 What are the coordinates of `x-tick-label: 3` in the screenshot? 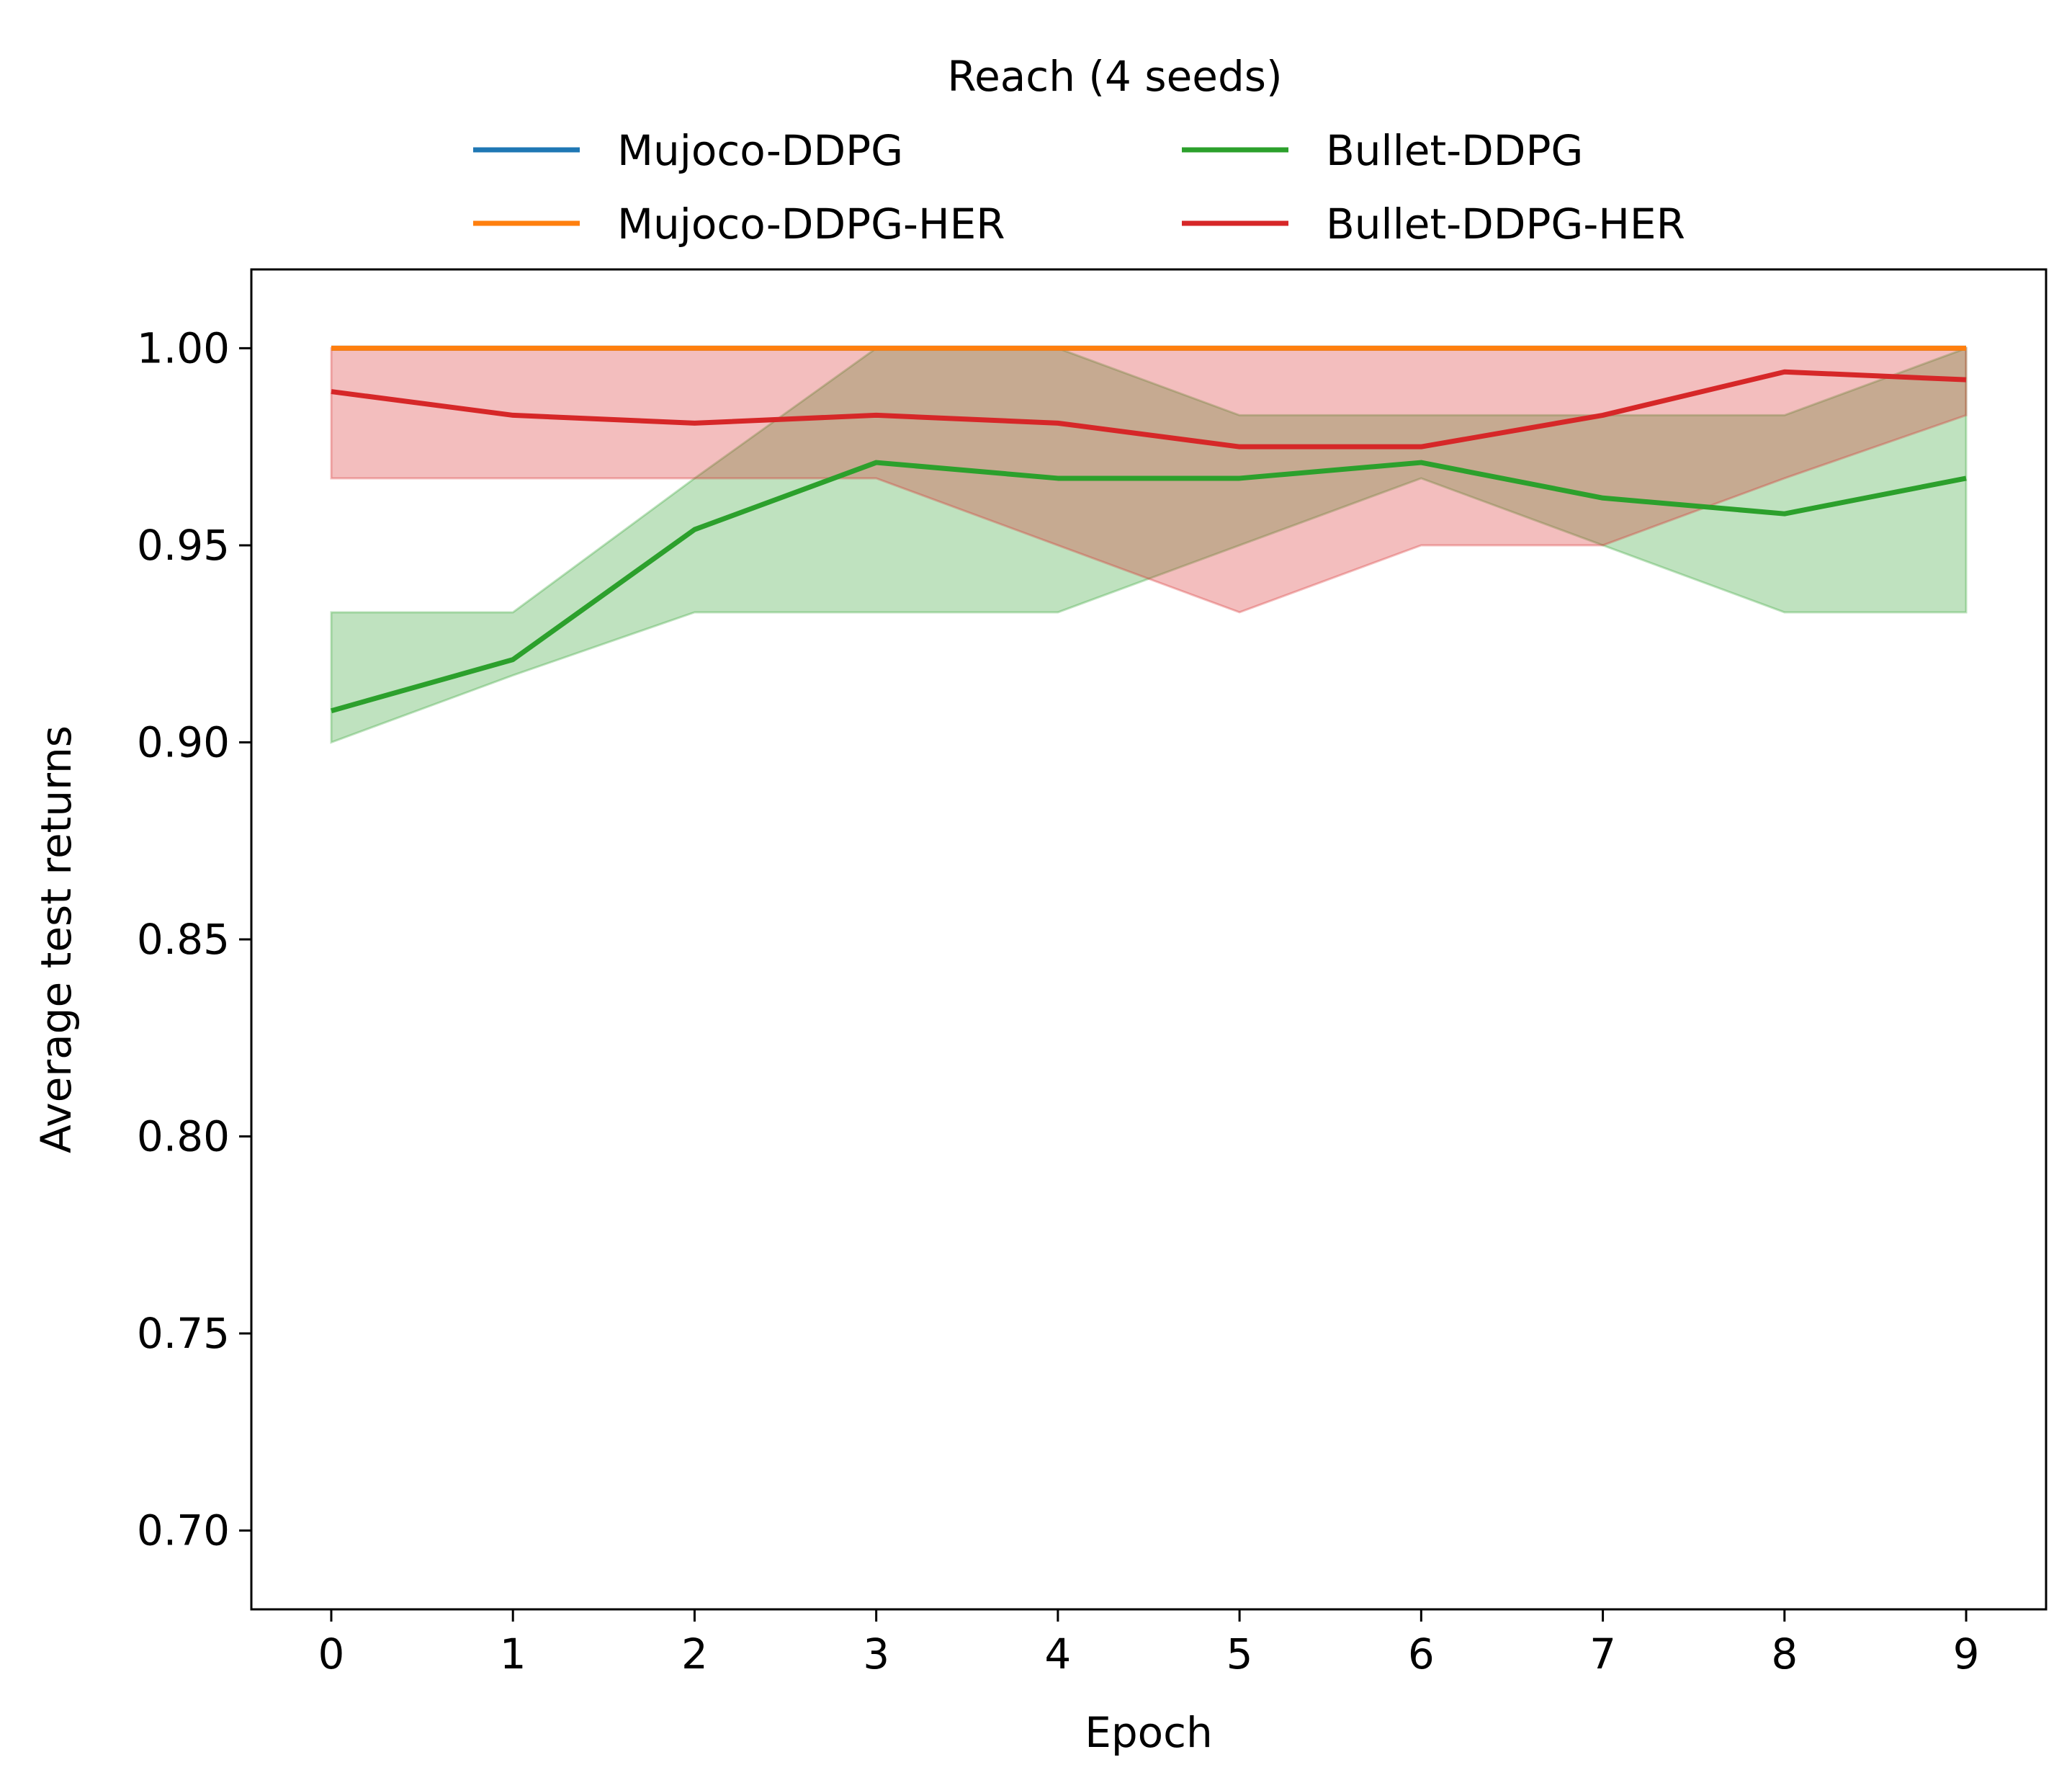 It's located at (876, 1655).